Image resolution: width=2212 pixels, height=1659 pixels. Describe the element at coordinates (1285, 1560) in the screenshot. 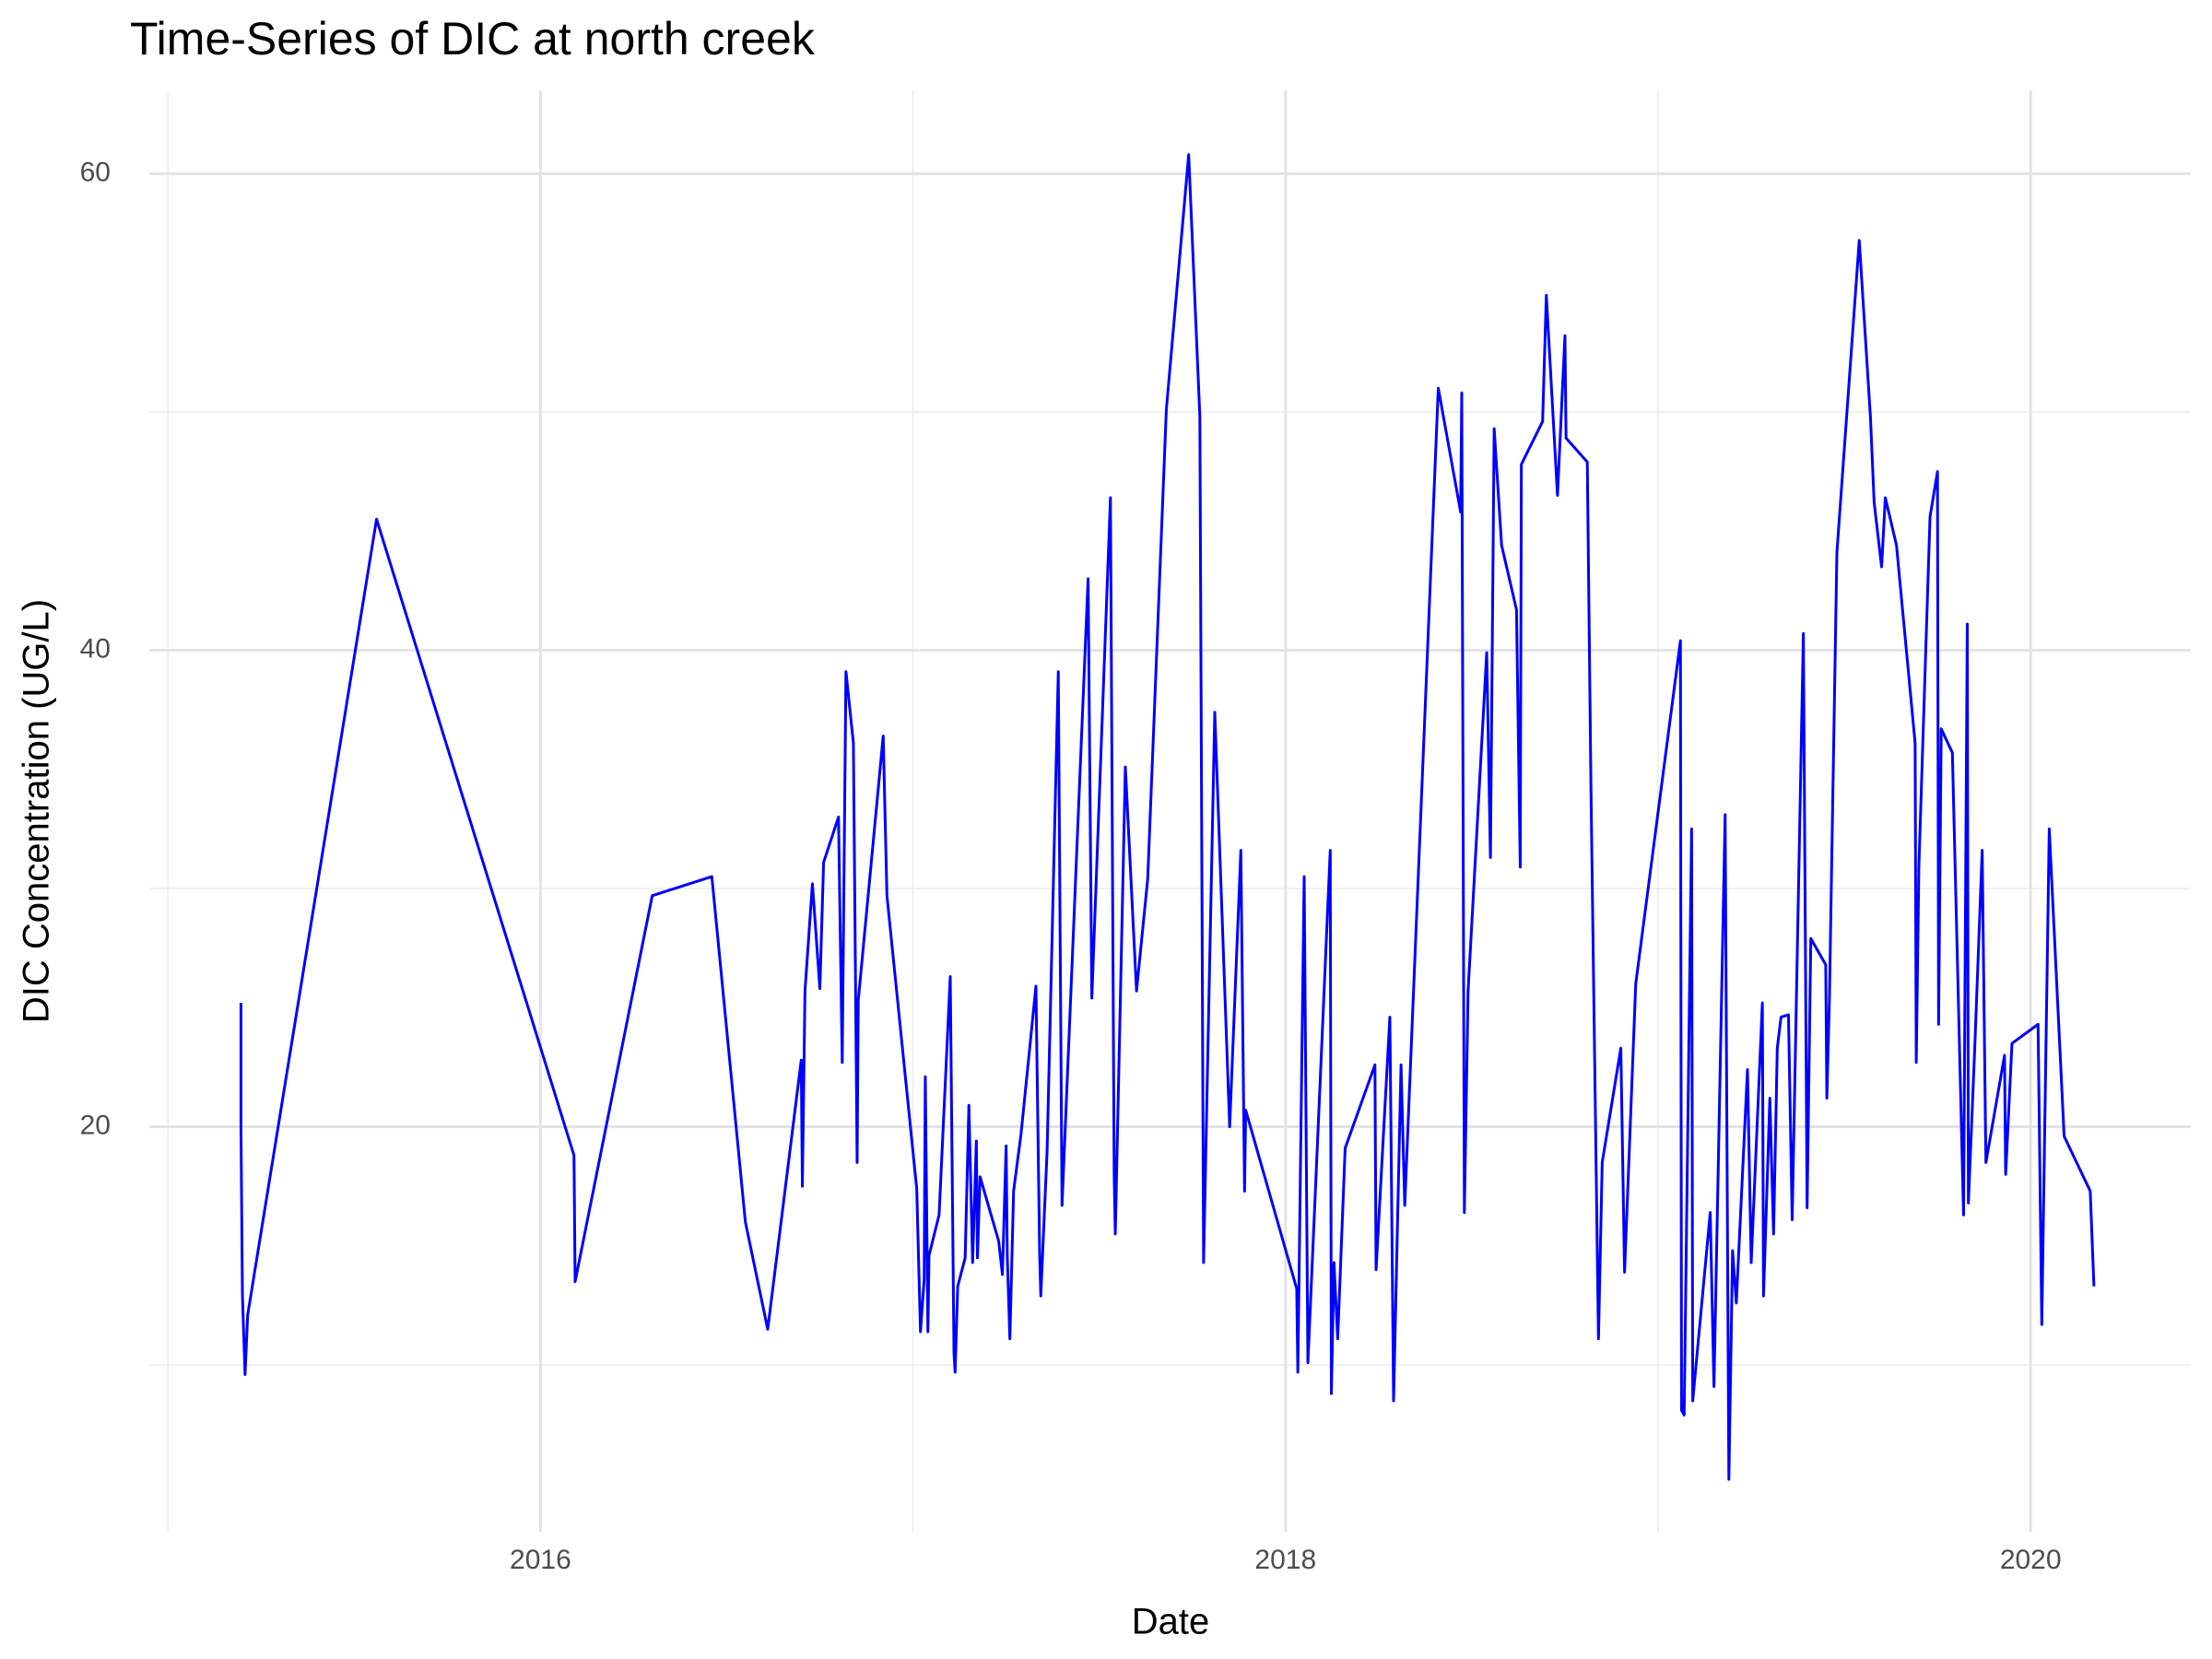

I see `x-tick-label: 2018` at that location.